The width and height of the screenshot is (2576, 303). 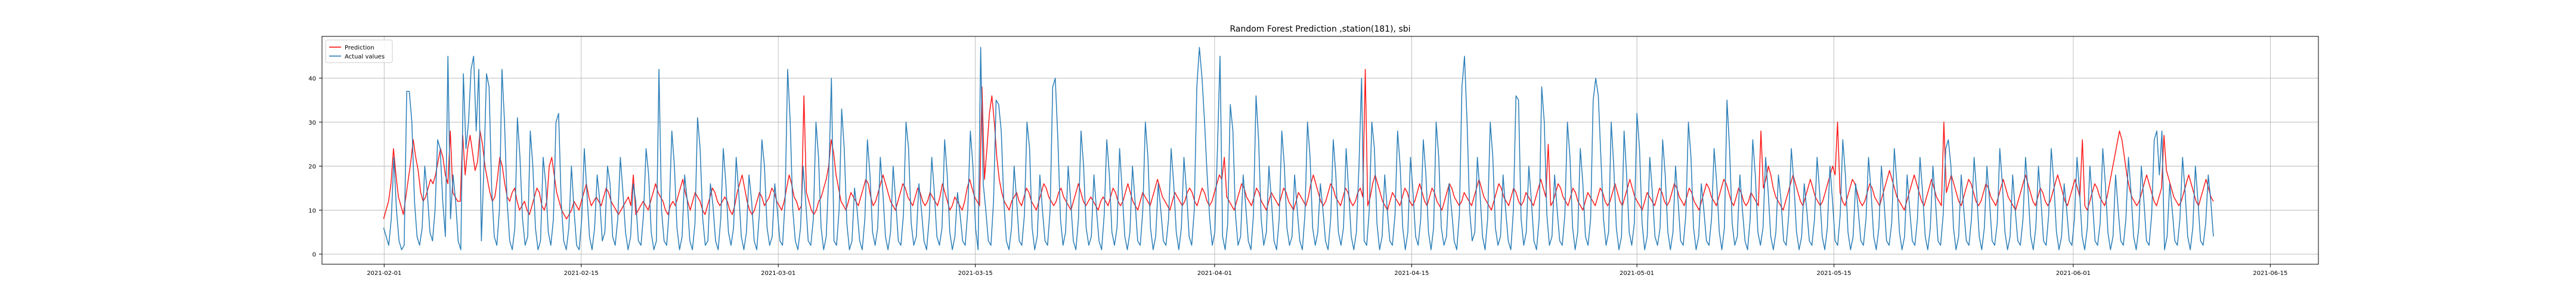 I want to click on legend-box, so click(x=359, y=51).